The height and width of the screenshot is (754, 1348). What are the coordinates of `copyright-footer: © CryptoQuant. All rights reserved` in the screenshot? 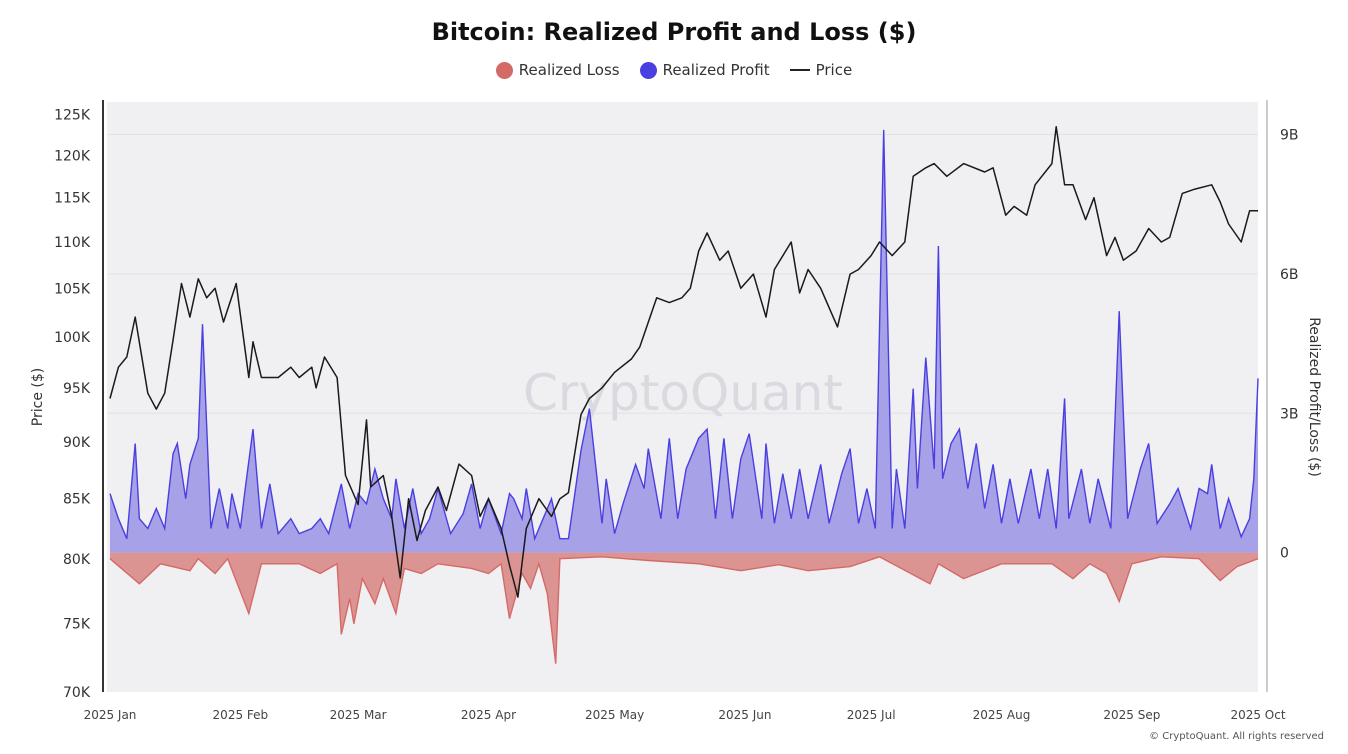 It's located at (1236, 736).